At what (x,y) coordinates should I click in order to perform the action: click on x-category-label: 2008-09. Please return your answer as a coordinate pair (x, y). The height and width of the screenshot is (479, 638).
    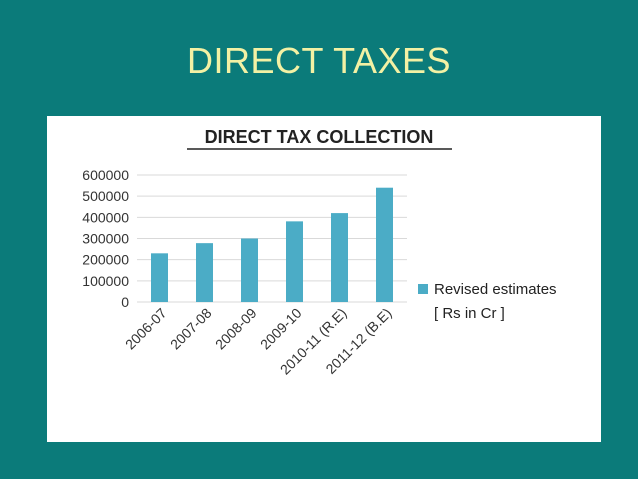
    Looking at the image, I should click on (236, 329).